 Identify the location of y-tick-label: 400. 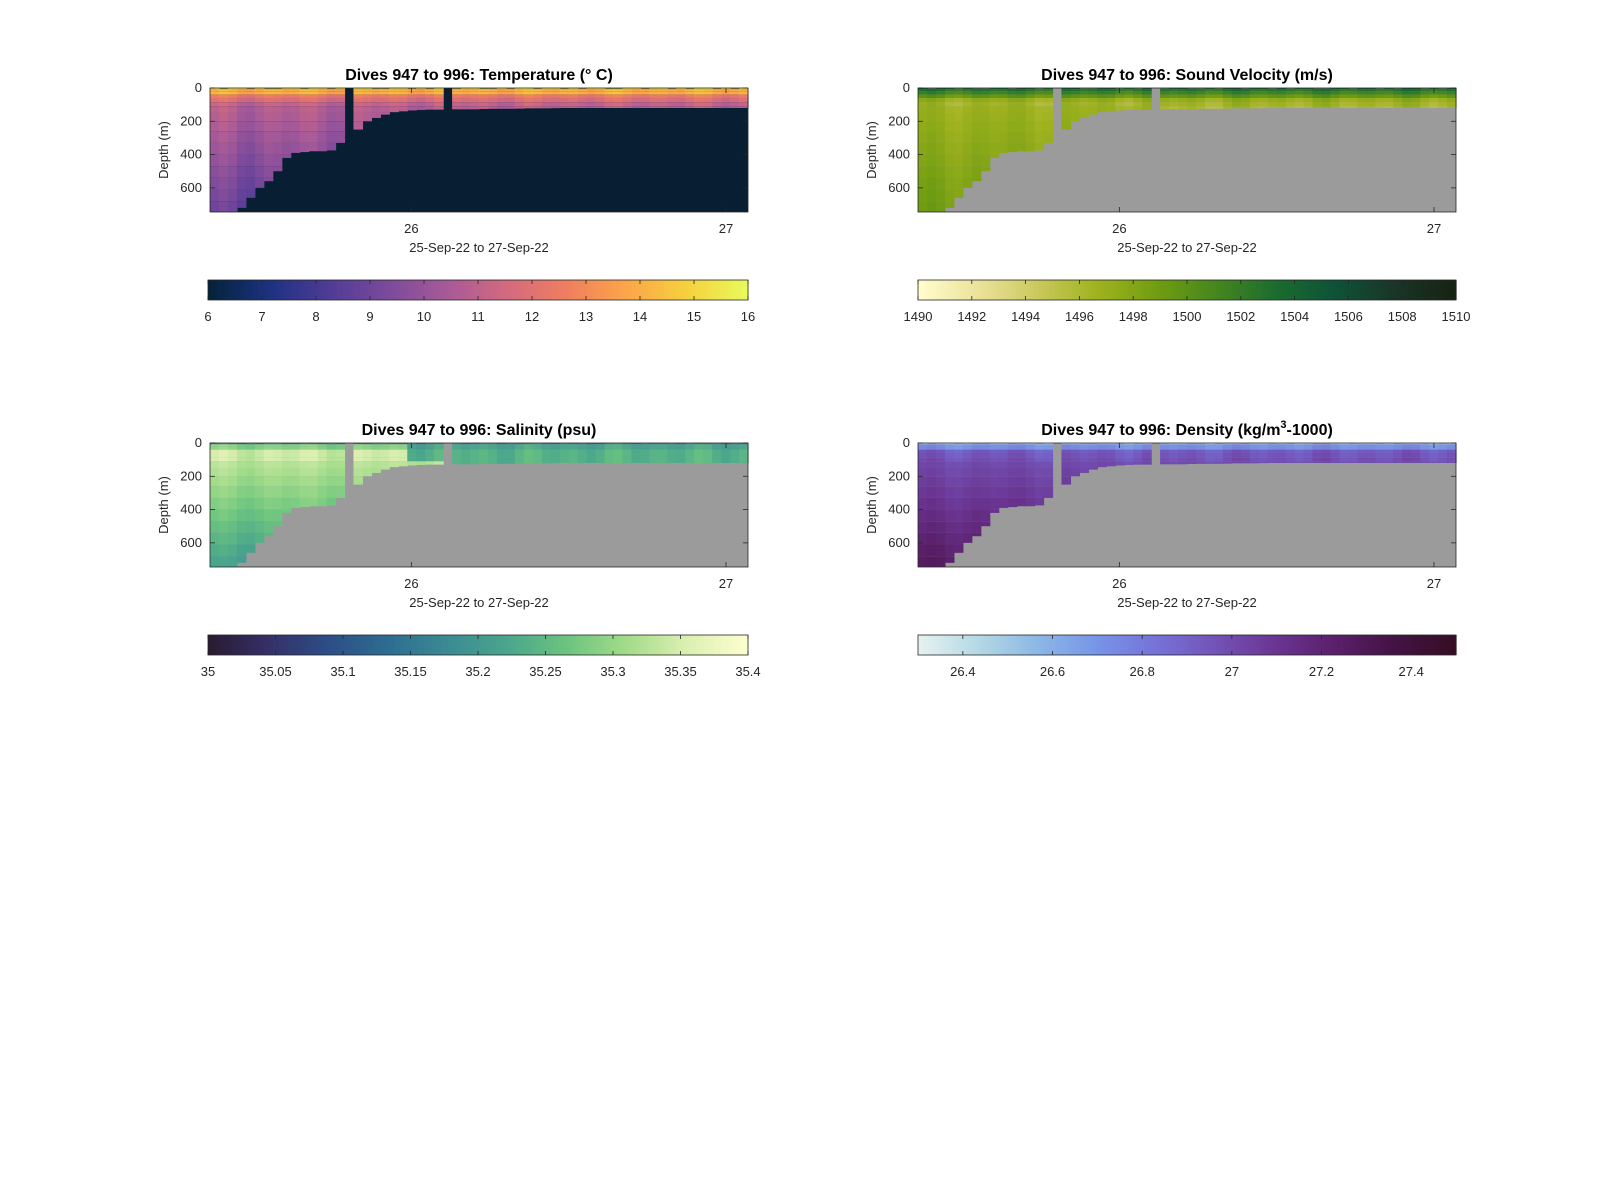
(191, 154).